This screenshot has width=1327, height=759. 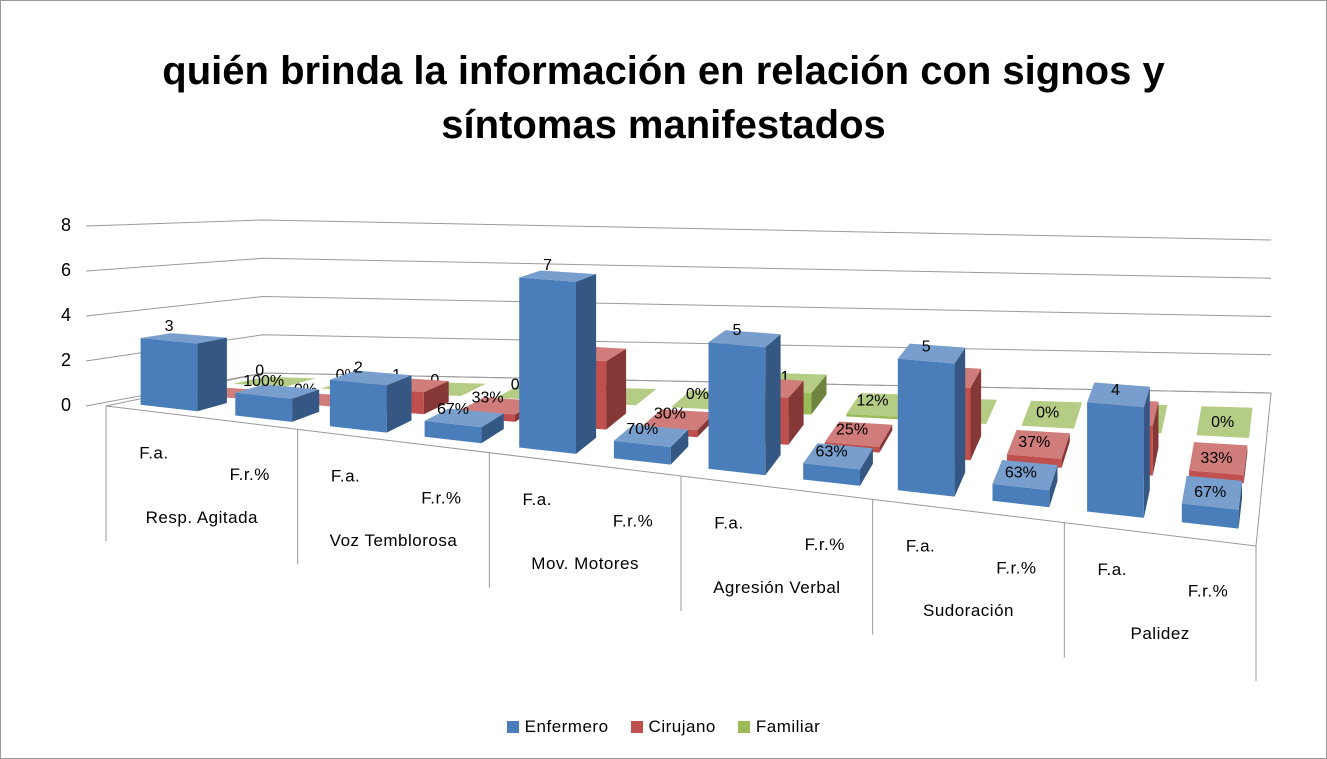 I want to click on data-label: 25%, so click(x=852, y=430).